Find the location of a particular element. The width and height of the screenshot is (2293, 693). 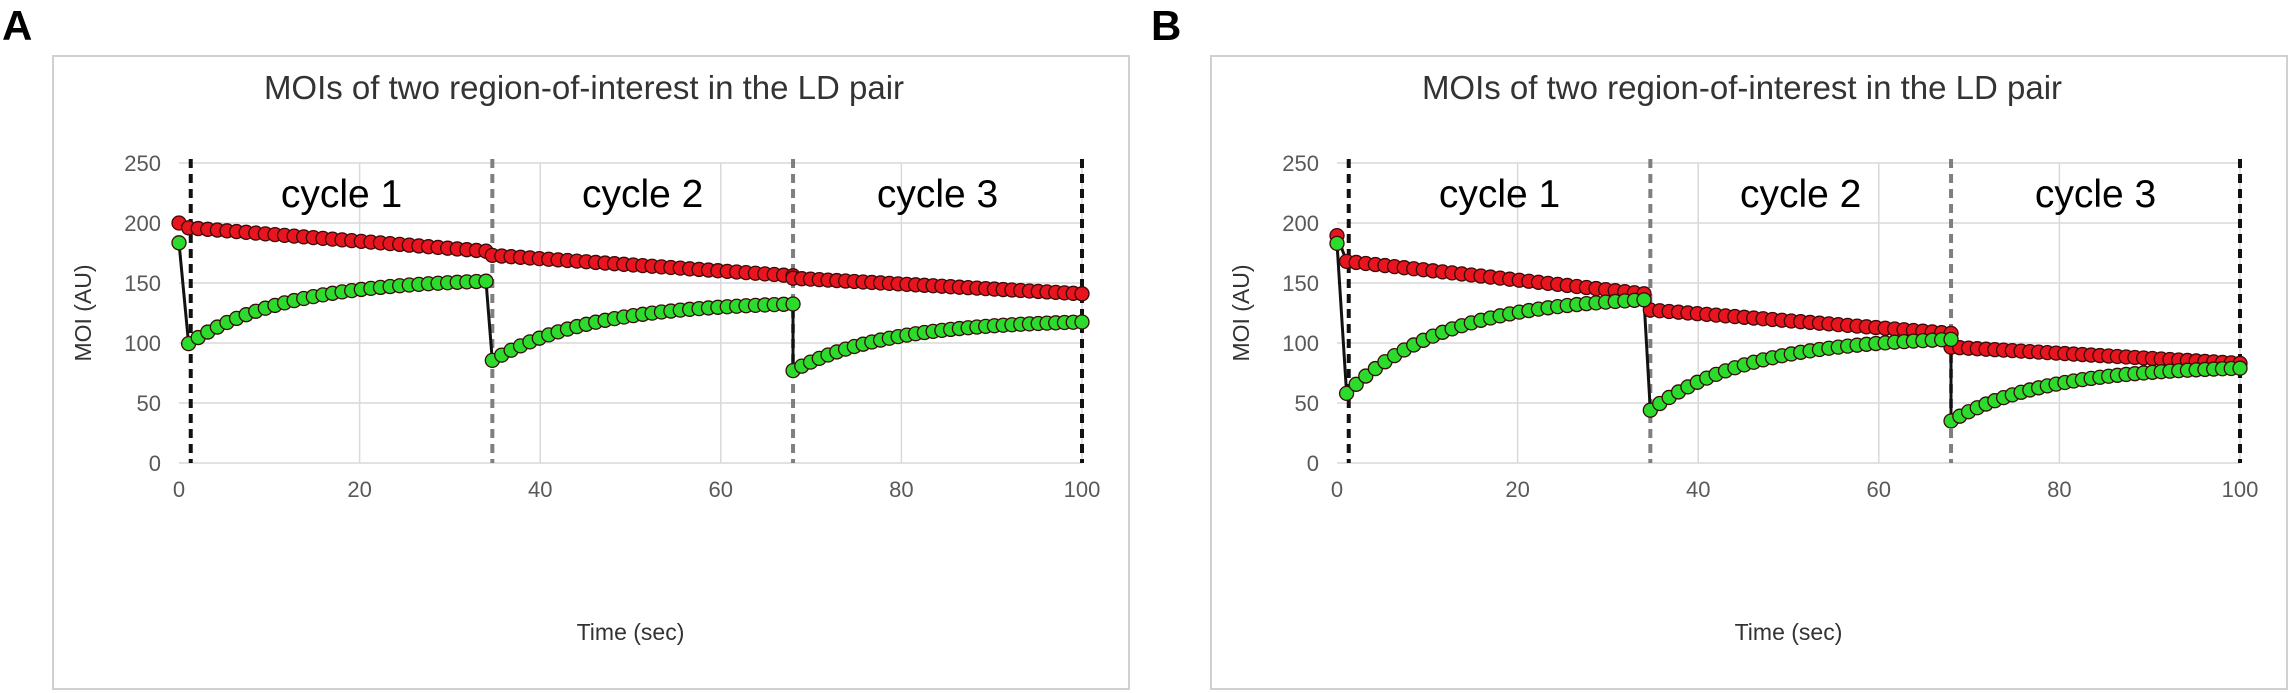

panel-label-a: A is located at coordinates (17, 25).